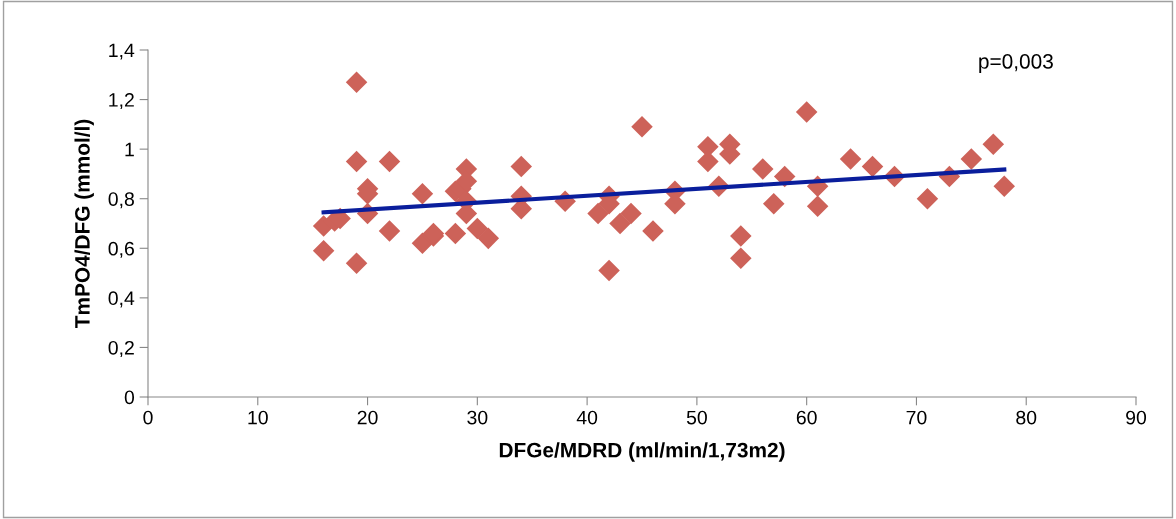 This screenshot has height=519, width=1176. Describe the element at coordinates (84, 224) in the screenshot. I see `y-axis-title: TmPO4/DFG (mmol/l)` at that location.